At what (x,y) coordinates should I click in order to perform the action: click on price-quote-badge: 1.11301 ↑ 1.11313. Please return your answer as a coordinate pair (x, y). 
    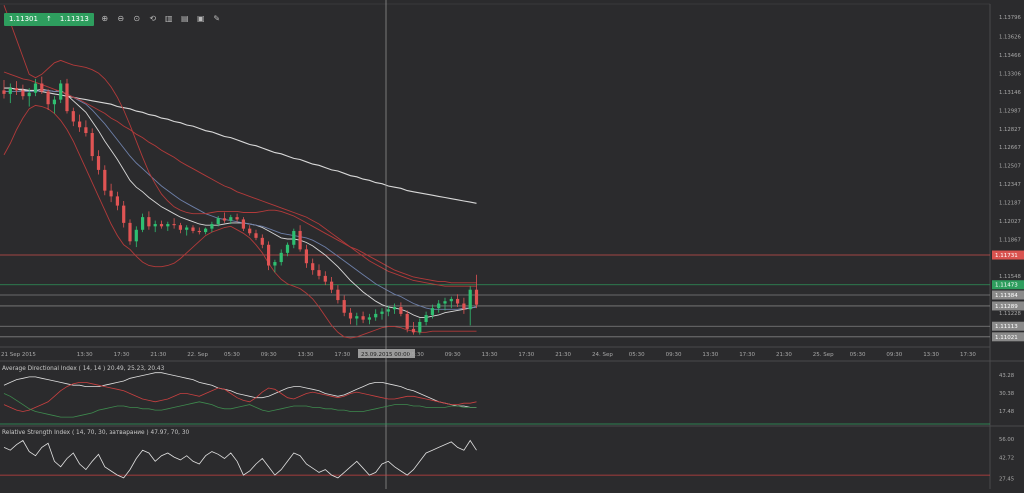
    Looking at the image, I should click on (49, 19).